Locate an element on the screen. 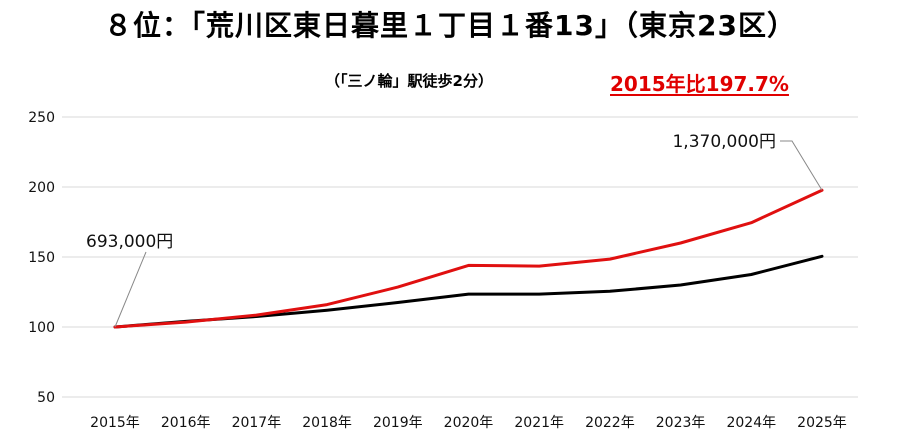  x-tick-label: 2019年 is located at coordinates (398, 423).